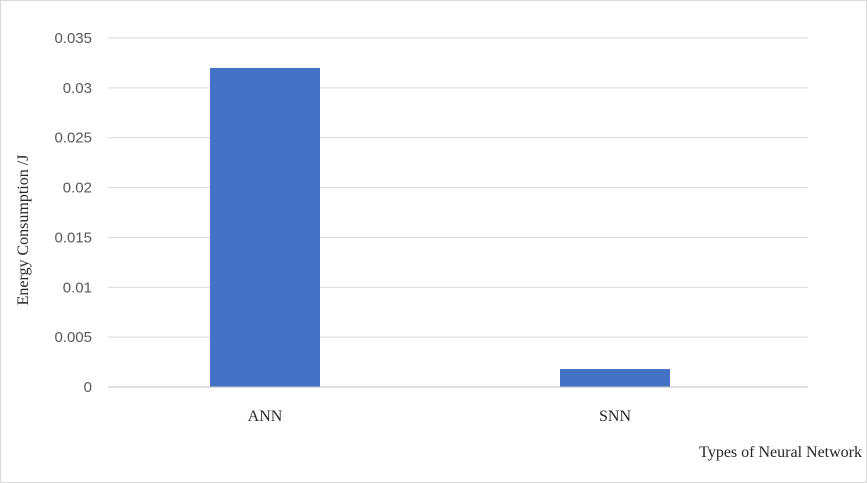 The image size is (867, 483). What do you see at coordinates (77, 287) in the screenshot?
I see `y-tick-label: 0.01` at bounding box center [77, 287].